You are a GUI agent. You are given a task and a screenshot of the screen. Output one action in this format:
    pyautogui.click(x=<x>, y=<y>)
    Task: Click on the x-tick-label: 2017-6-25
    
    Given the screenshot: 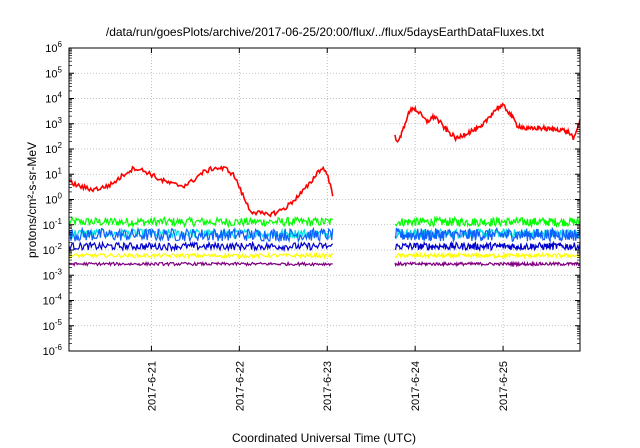 What is the action you would take?
    pyautogui.click(x=504, y=386)
    